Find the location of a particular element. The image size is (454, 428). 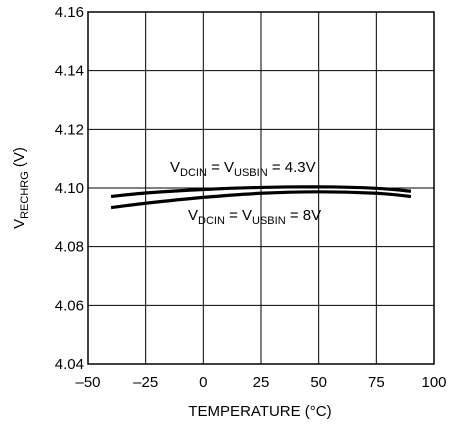

x-tick-label: 50 is located at coordinates (318, 382).